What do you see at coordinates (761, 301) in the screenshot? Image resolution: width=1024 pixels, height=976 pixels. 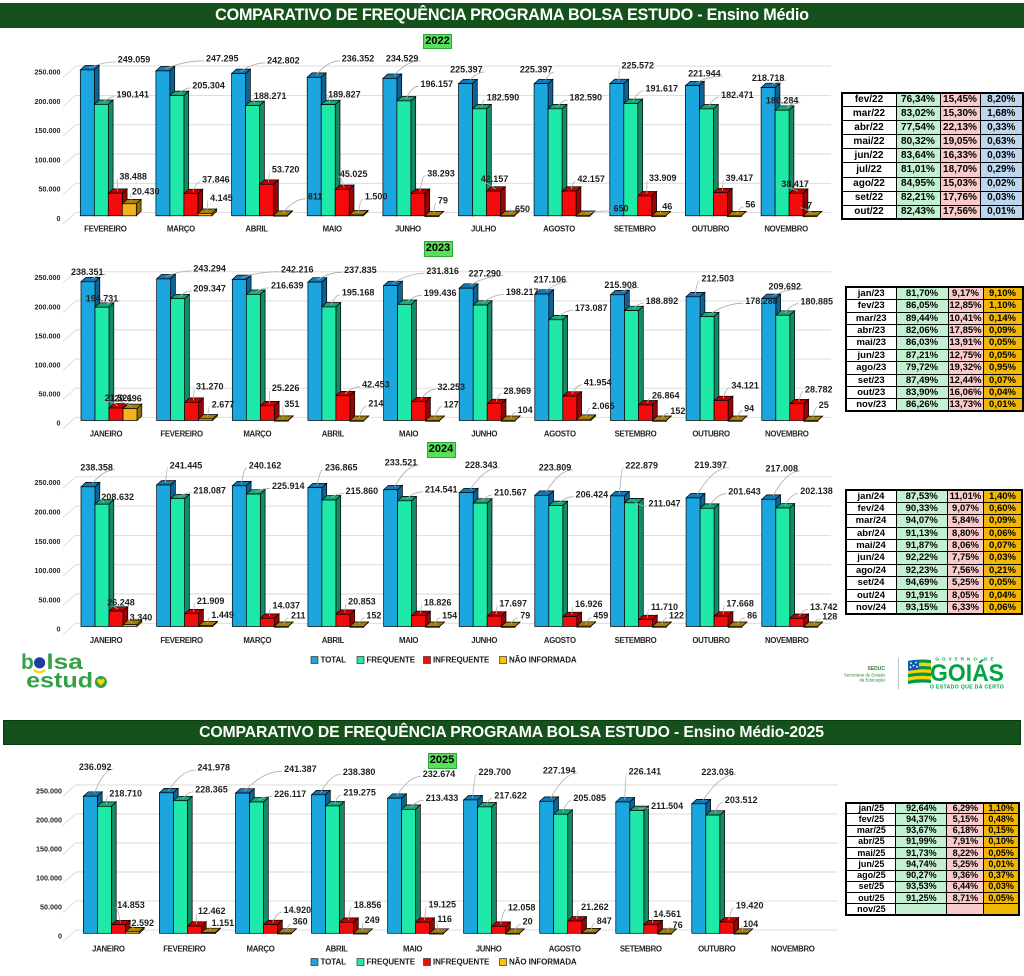 I see `svg-text: 178.288` at bounding box center [761, 301].